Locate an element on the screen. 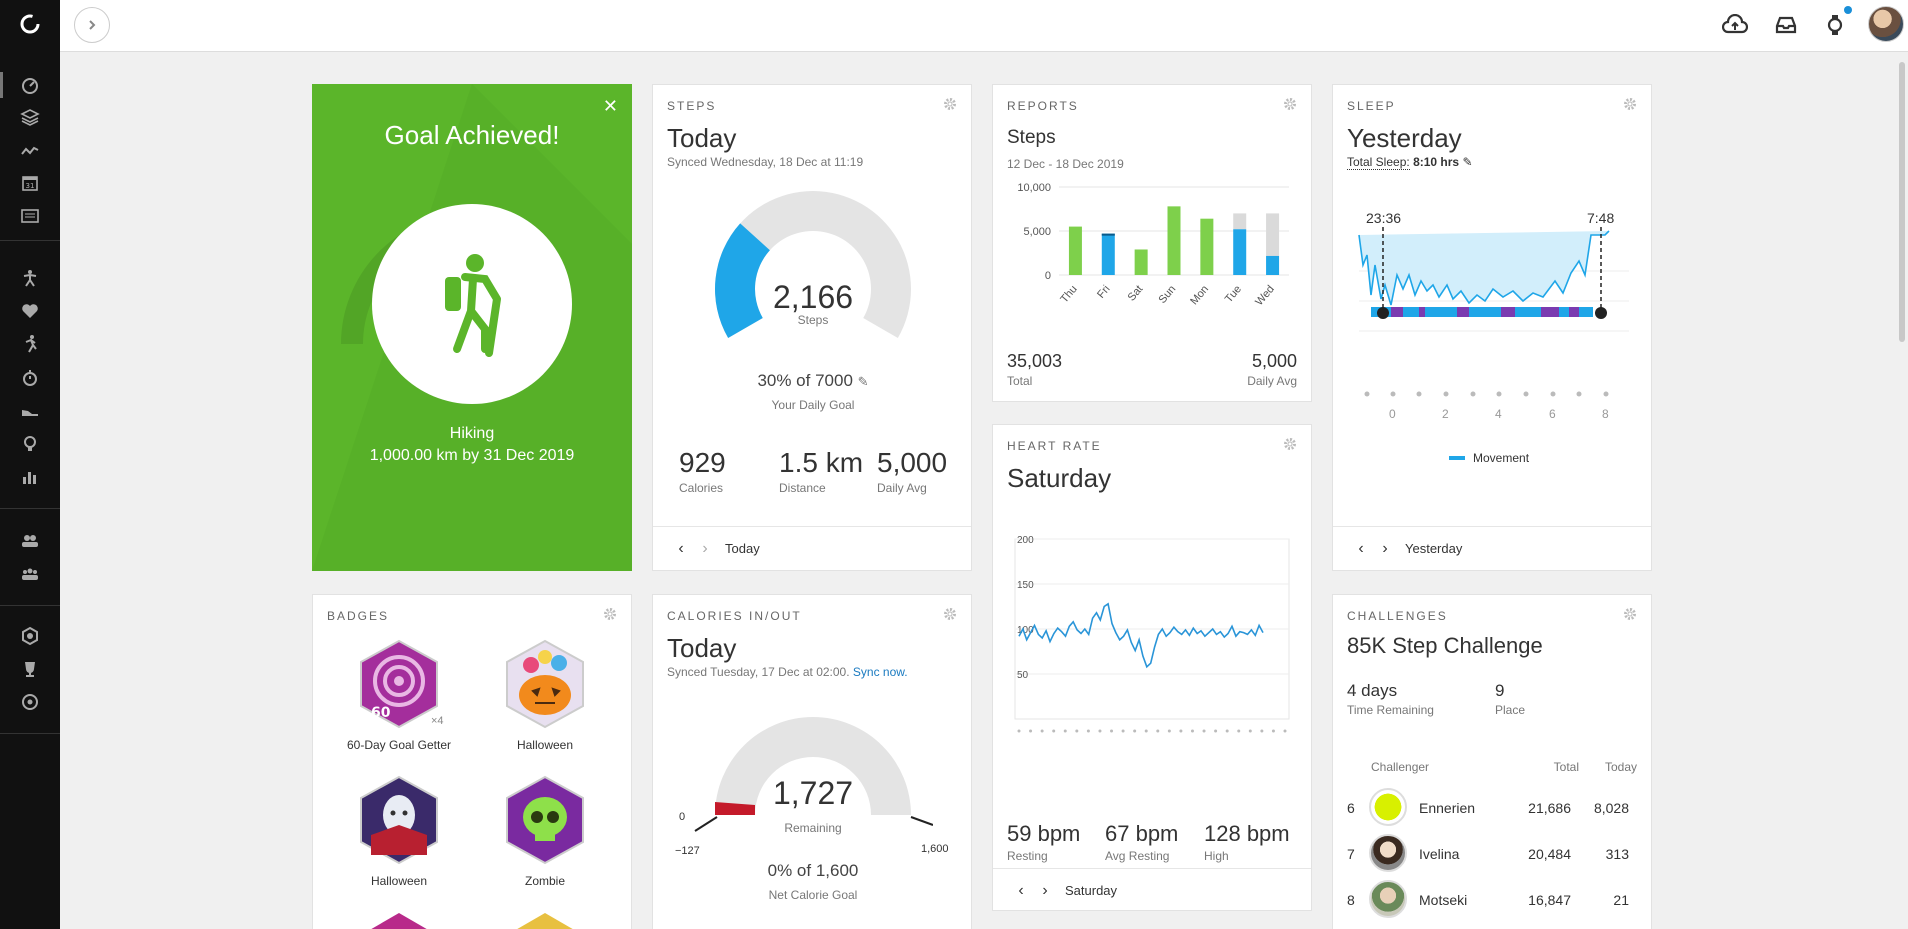 The width and height of the screenshot is (1908, 929). calories-stat: 929 Calories is located at coordinates (702, 471).